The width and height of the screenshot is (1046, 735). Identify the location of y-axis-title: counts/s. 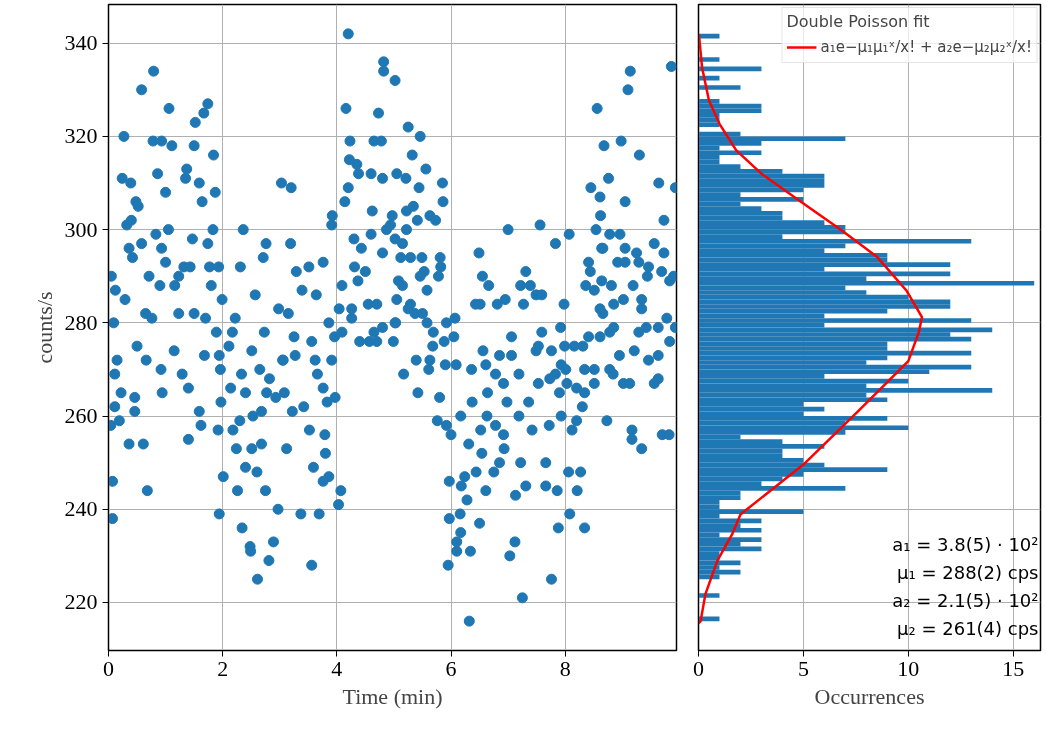
(44, 327).